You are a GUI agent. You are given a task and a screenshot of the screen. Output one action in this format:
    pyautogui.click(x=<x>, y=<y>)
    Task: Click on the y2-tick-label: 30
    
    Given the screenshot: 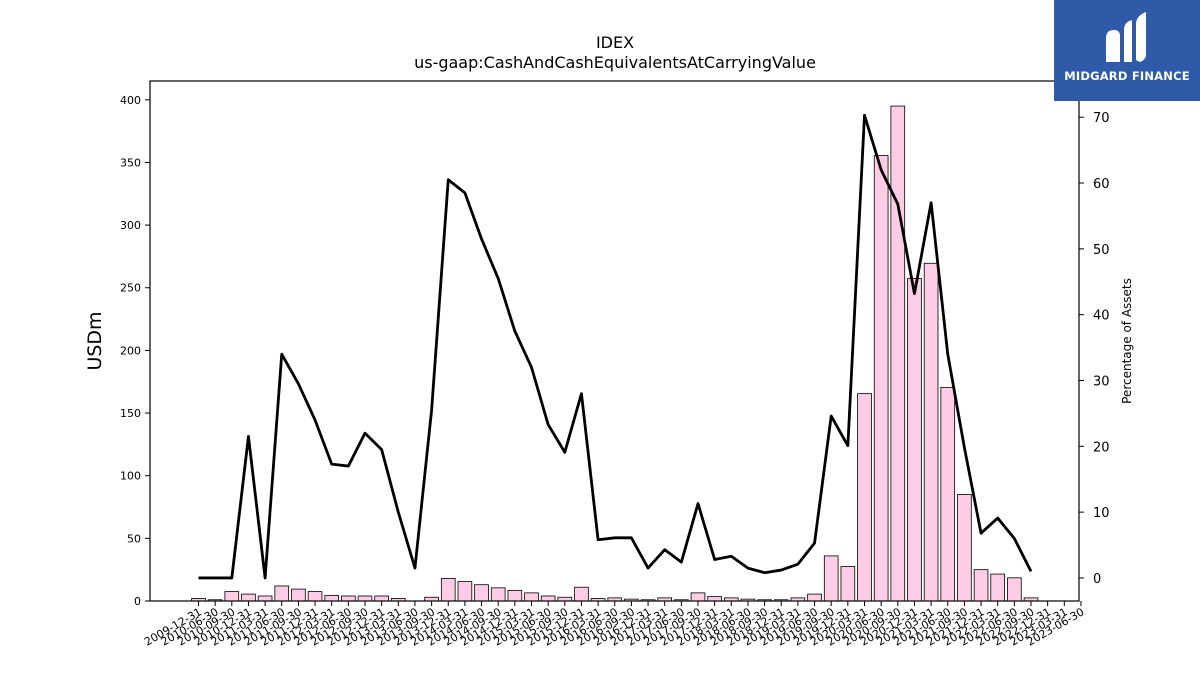 What is the action you would take?
    pyautogui.click(x=1101, y=381)
    